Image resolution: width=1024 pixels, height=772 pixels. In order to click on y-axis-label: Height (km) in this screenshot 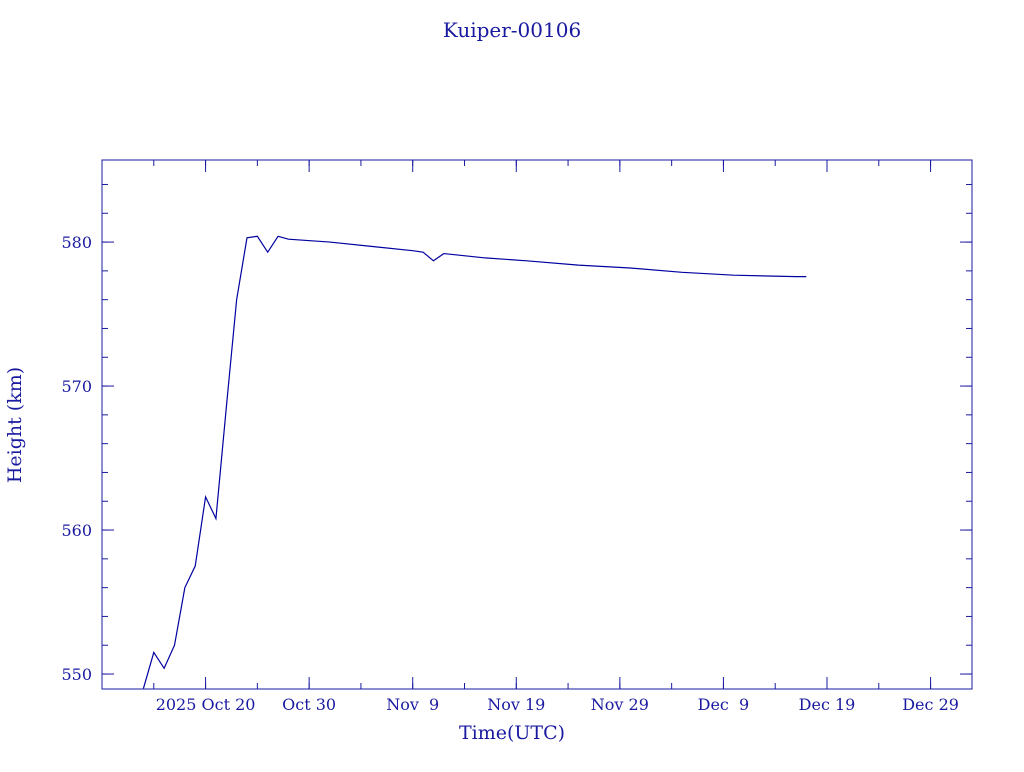, I will do `click(15, 425)`.